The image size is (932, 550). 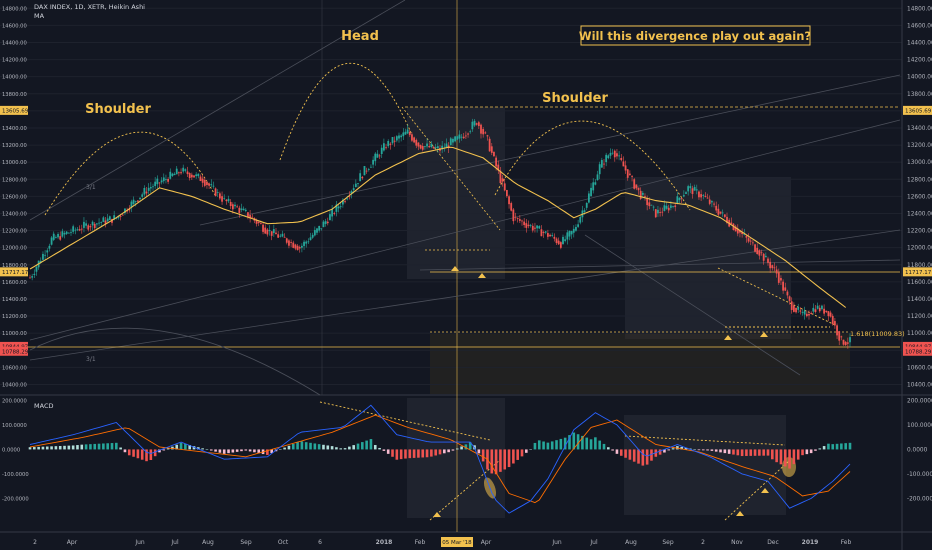 I want to click on price-axis-label-left: 14200.00, so click(x=14, y=61).